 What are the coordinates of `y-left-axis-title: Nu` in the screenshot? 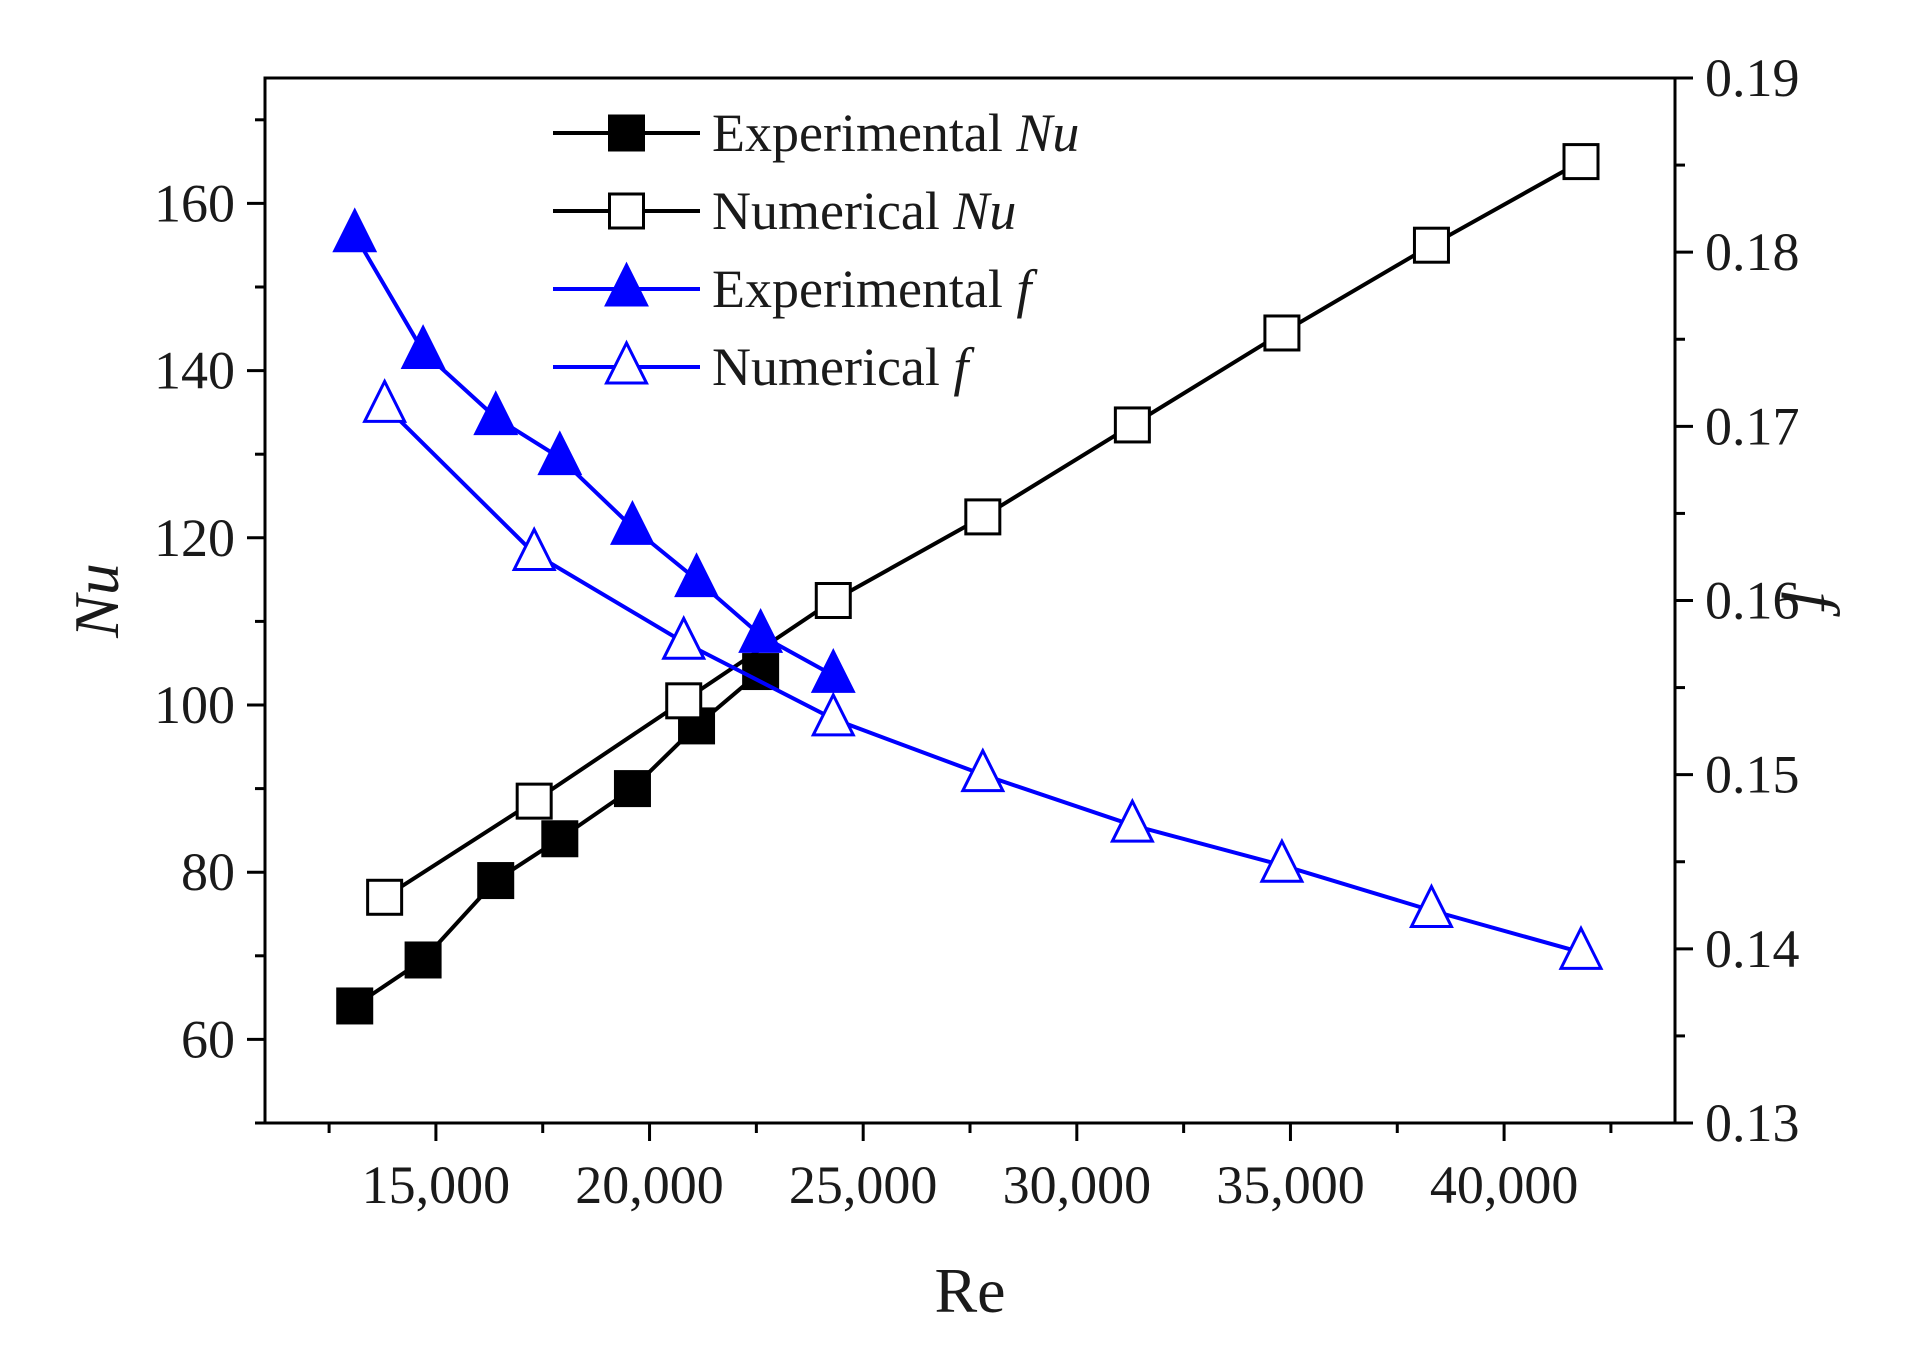 It's located at (96, 601).